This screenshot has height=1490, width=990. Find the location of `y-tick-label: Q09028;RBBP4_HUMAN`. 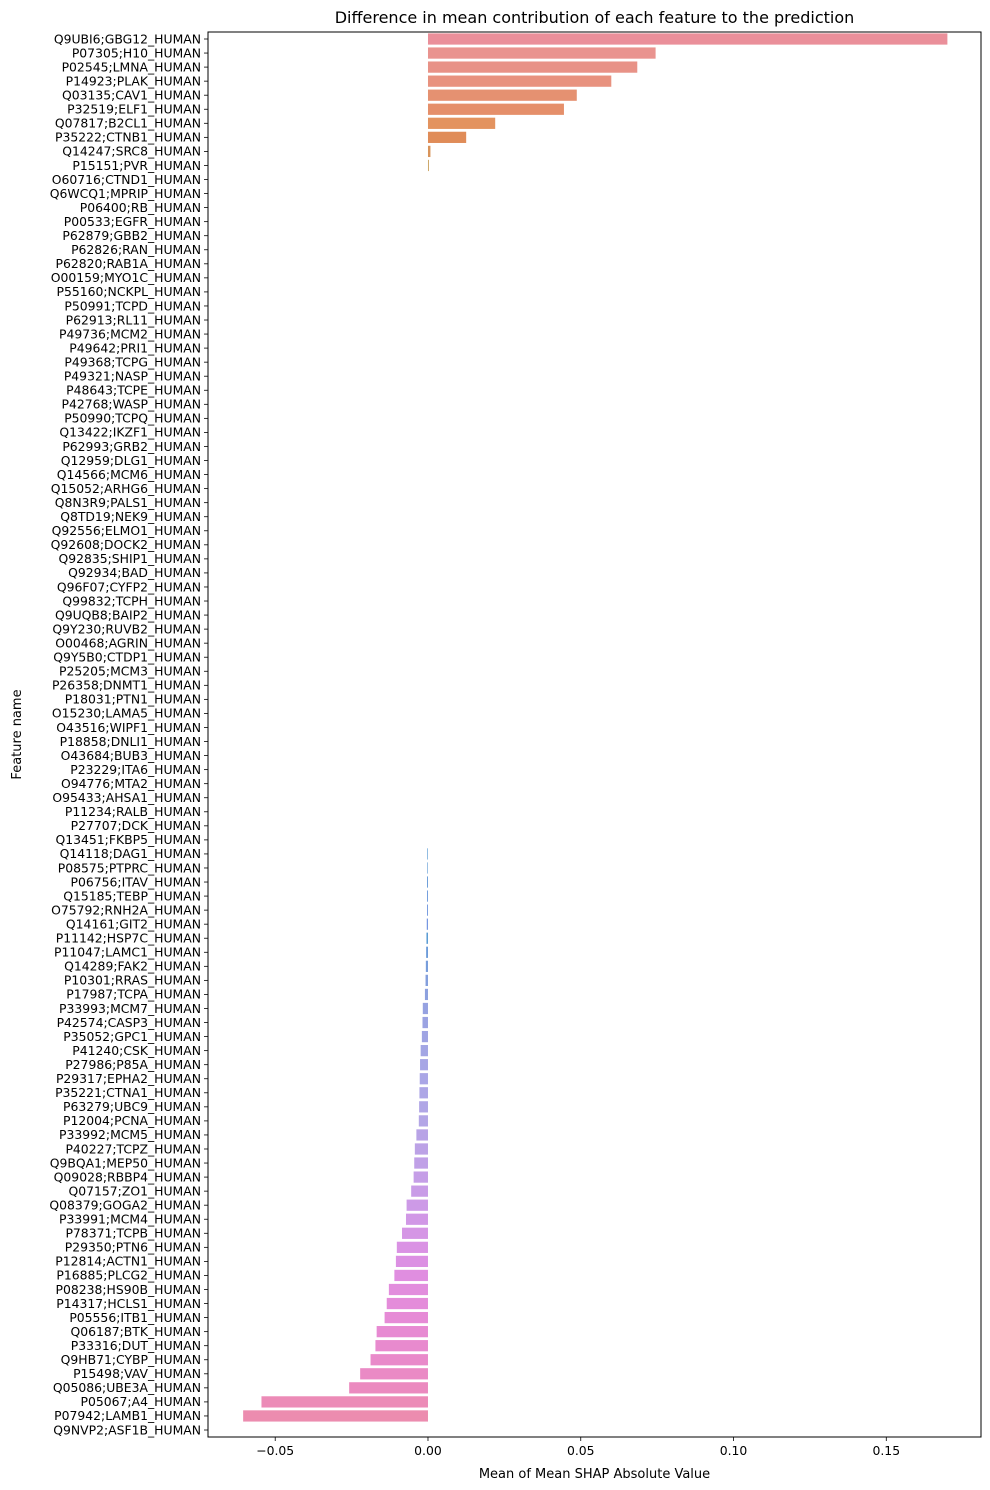

y-tick-label: Q09028;RBBP4_HUMAN is located at coordinates (127, 1176).